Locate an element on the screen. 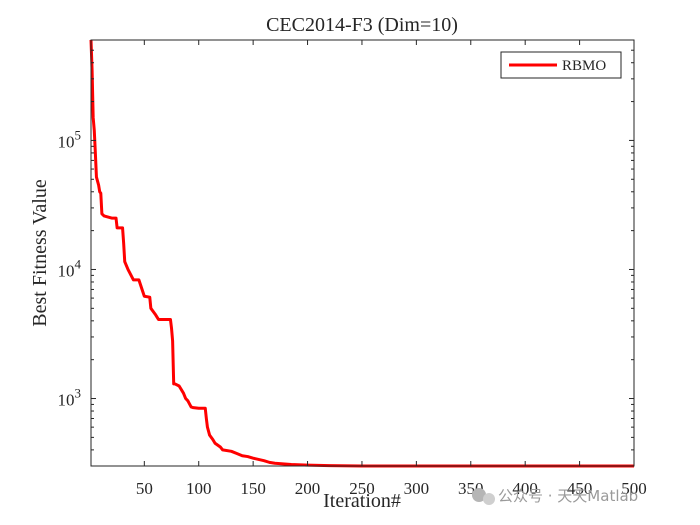 This screenshot has height=525, width=700. x-tick-label: 50 is located at coordinates (144, 488).